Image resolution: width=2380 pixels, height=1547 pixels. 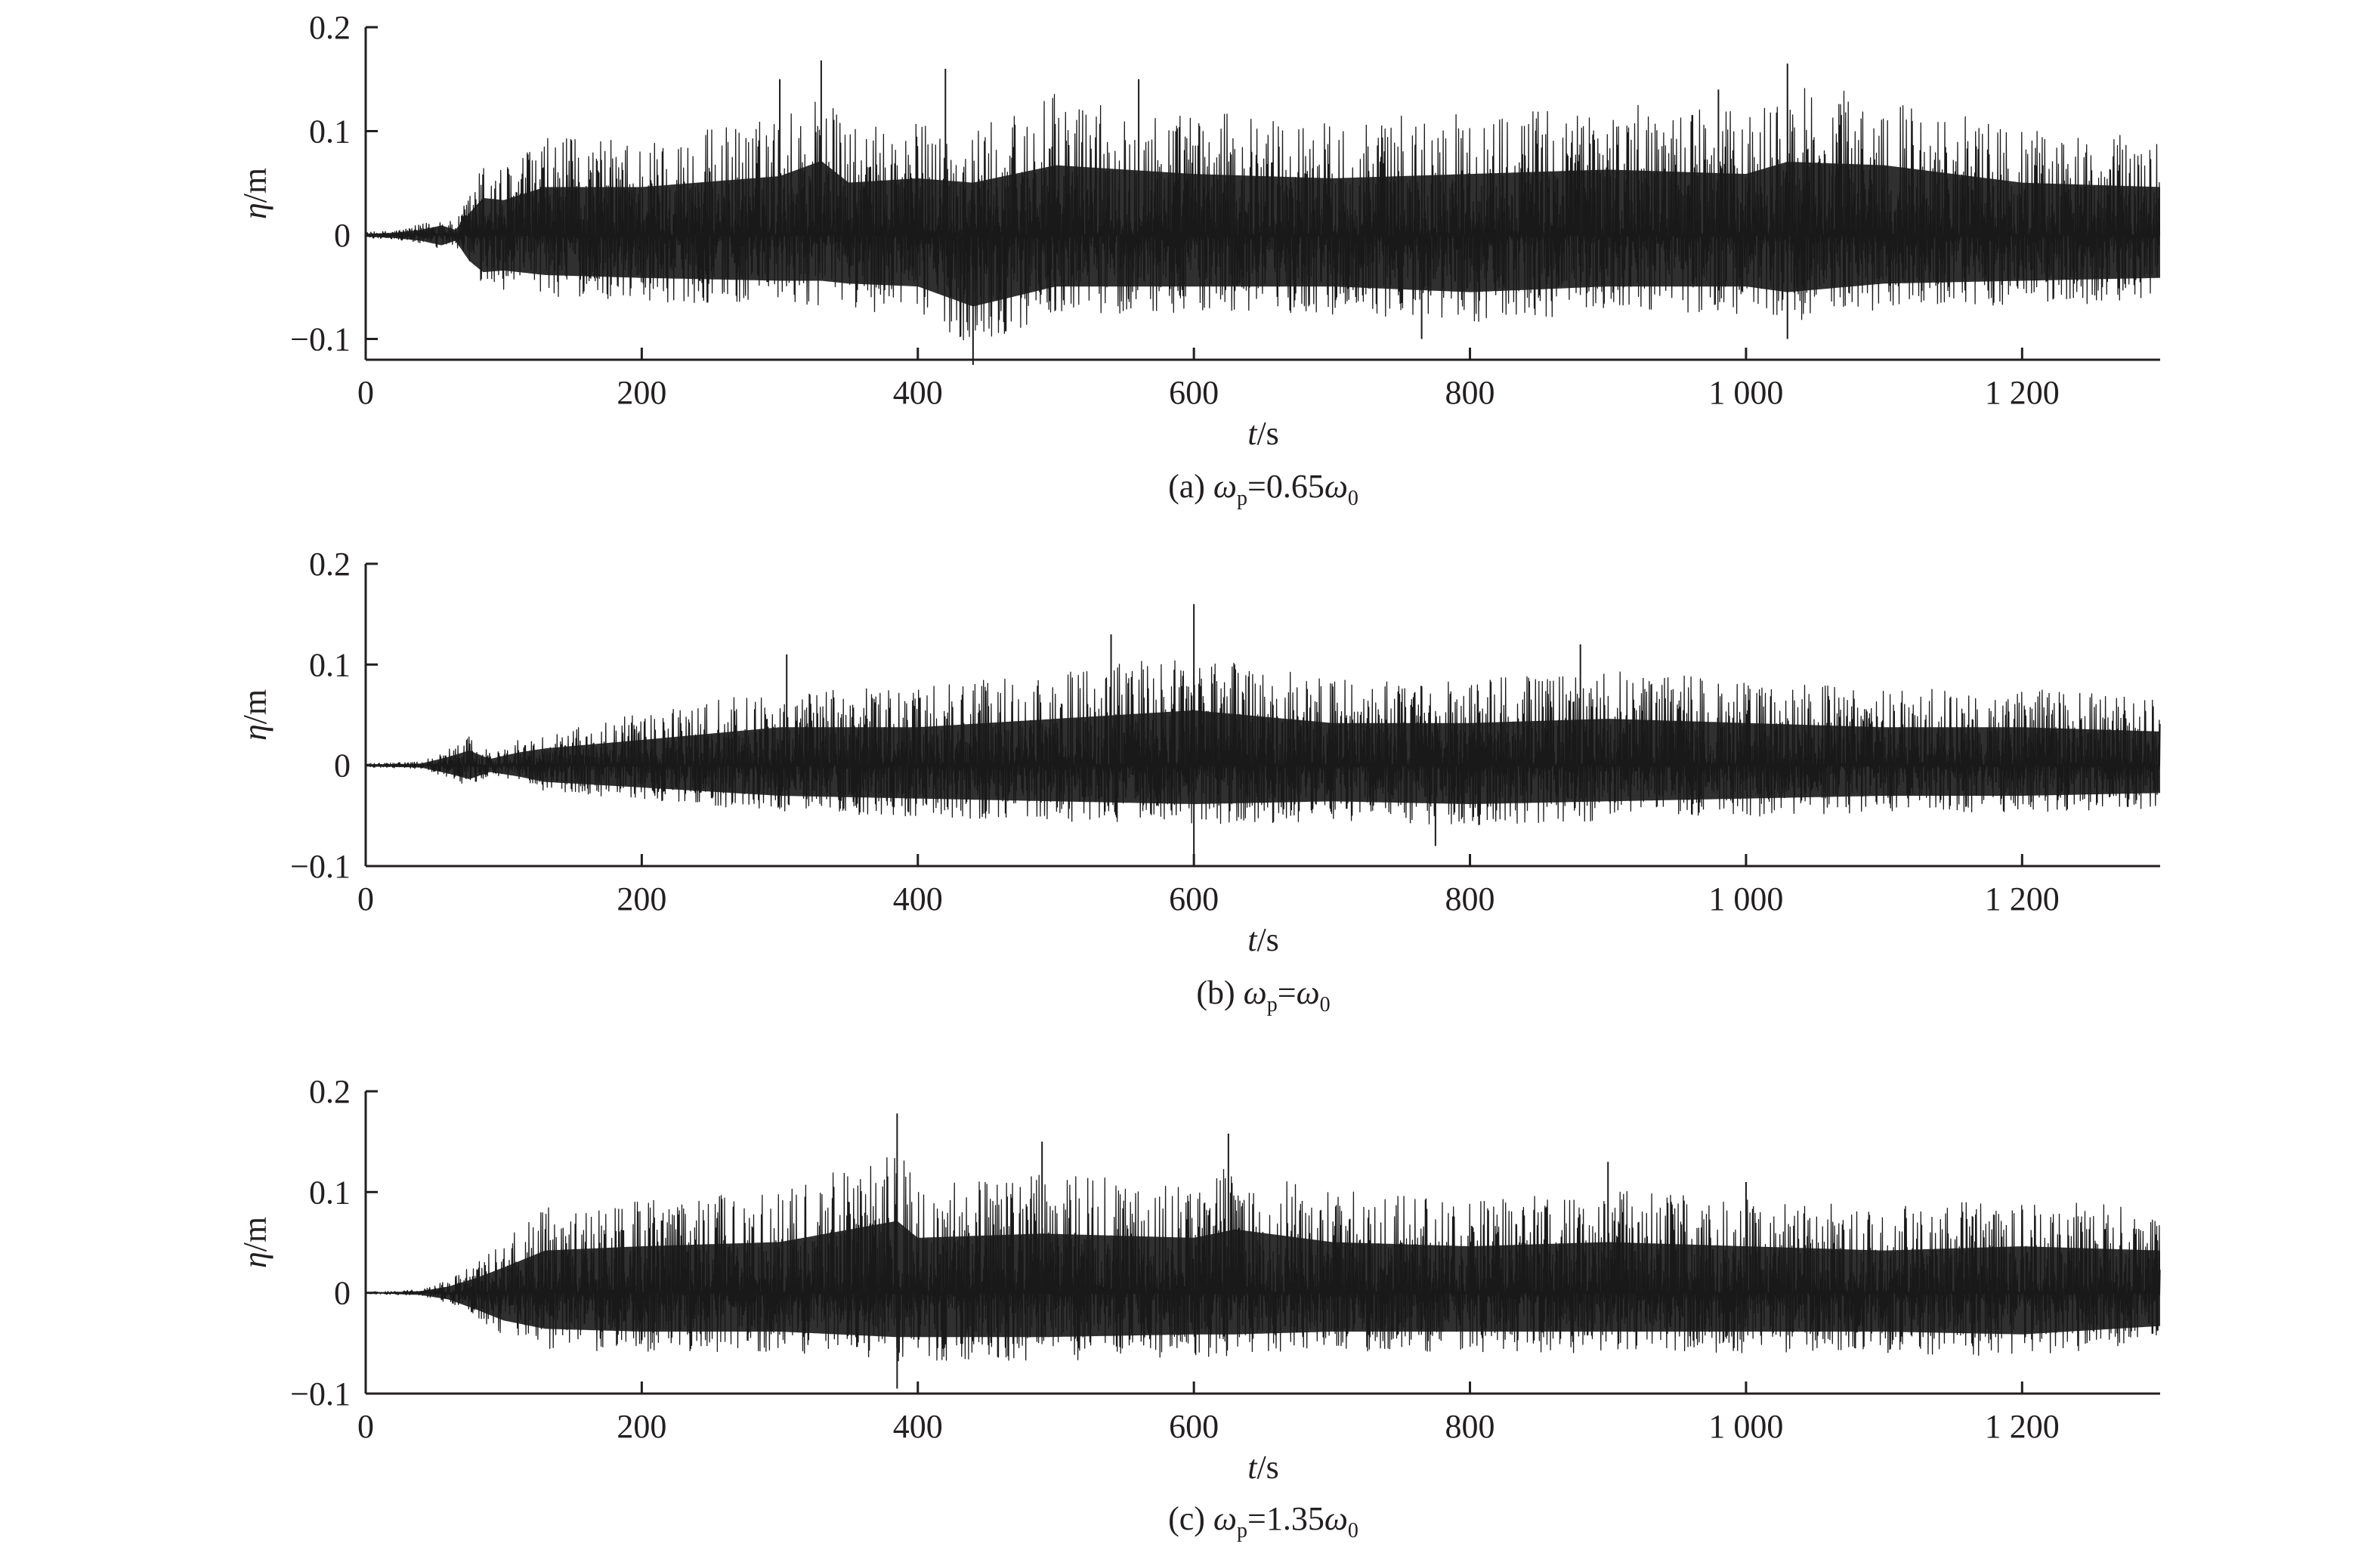 What do you see at coordinates (334, 183) in the screenshot?
I see `y-ticks-a: −0.1 0 0.1 0.2` at bounding box center [334, 183].